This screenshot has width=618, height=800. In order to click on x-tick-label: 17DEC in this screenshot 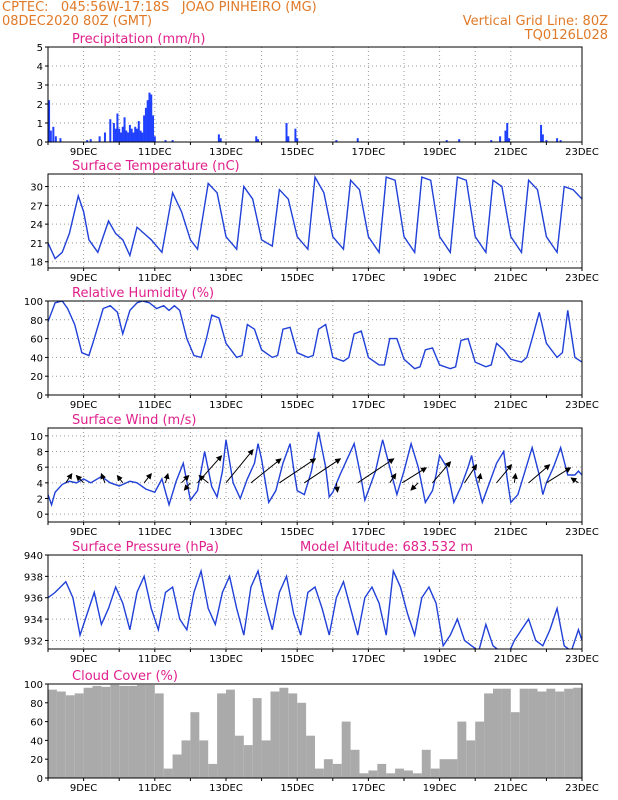, I will do `click(369, 788)`.